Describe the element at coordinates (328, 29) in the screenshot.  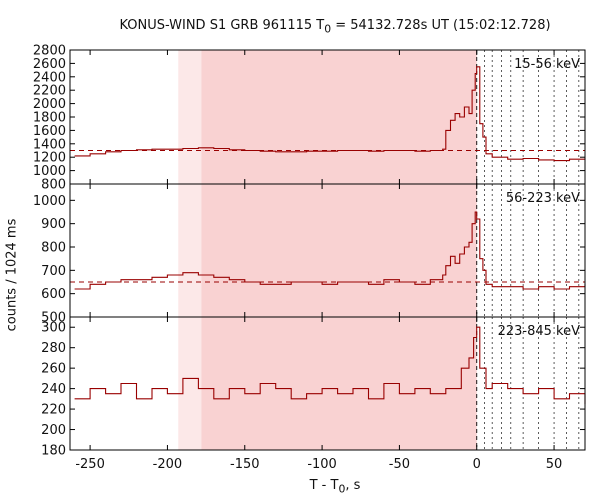
I see `title-subscript: 0` at that location.